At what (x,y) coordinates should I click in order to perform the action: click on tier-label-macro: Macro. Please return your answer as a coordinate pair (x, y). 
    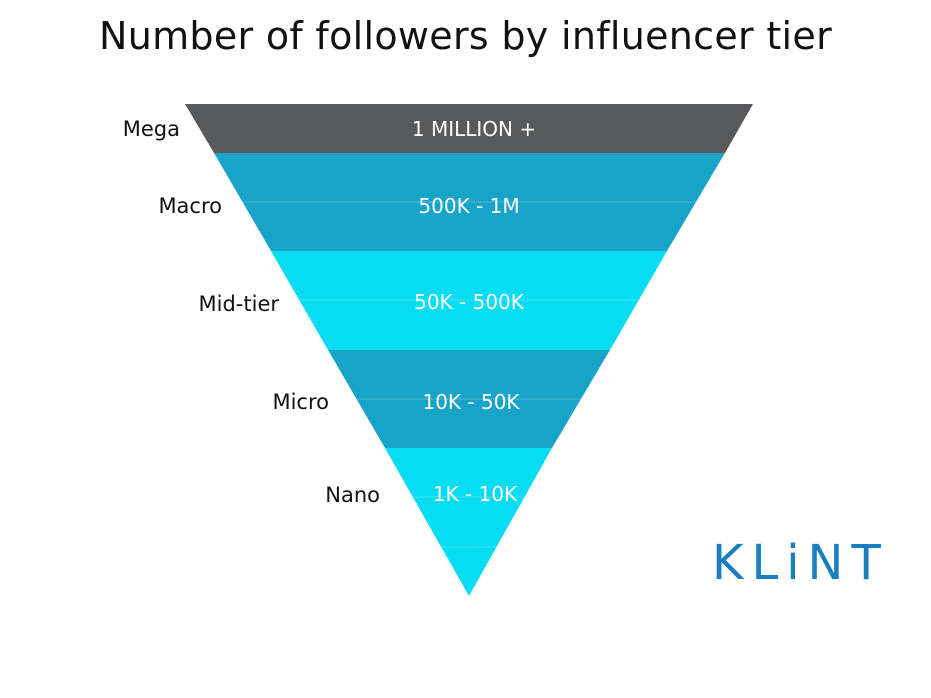
    Looking at the image, I should click on (190, 206).